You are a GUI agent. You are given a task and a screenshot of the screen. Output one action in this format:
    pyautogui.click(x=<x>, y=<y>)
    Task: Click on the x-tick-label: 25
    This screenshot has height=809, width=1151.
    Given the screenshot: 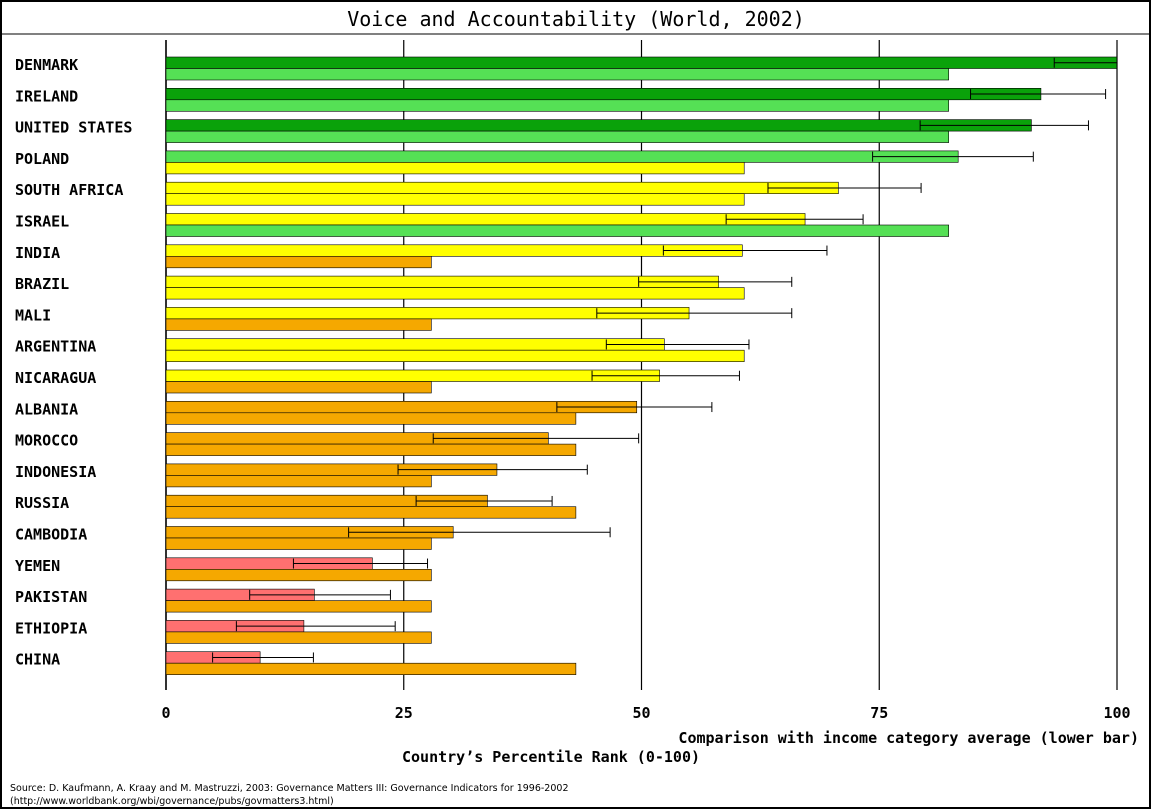 What is the action you would take?
    pyautogui.click(x=404, y=713)
    